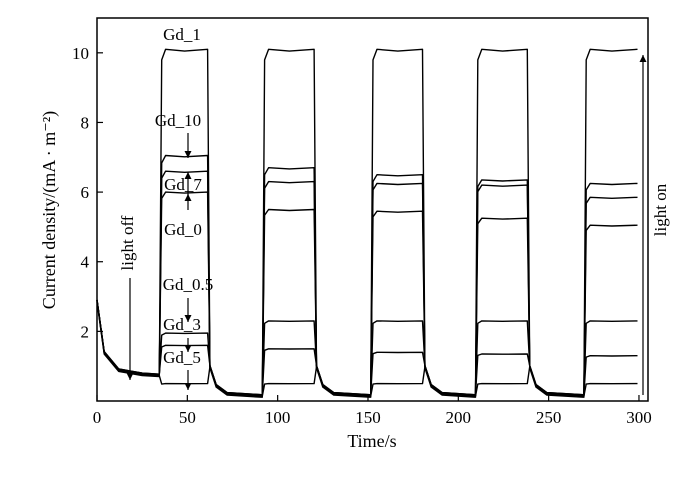 This screenshot has width=700, height=481. I want to click on x-tick-label: 100, so click(278, 417).